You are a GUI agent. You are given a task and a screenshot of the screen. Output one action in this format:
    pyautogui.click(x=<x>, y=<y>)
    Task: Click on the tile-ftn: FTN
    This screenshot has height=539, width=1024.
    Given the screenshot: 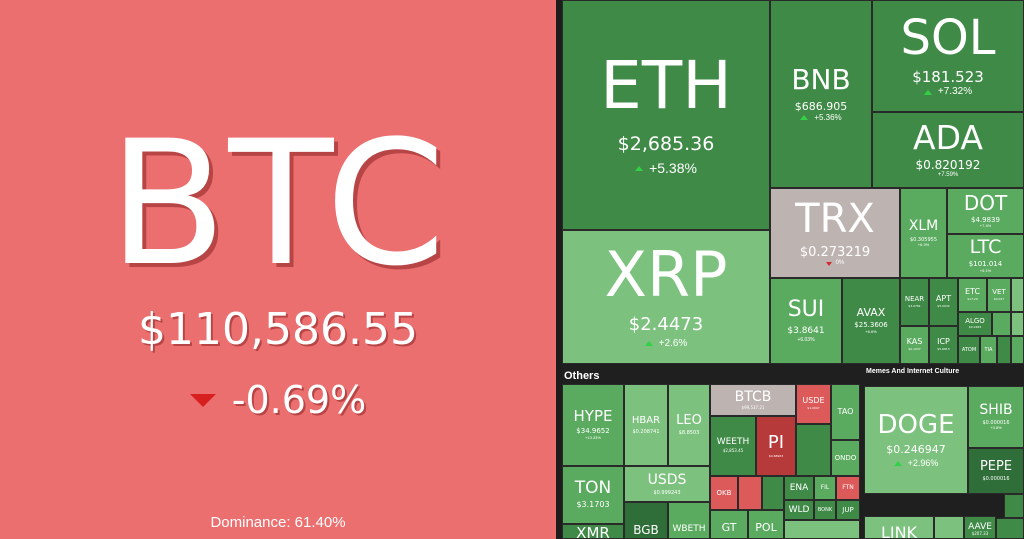 What is the action you would take?
    pyautogui.click(x=848, y=488)
    